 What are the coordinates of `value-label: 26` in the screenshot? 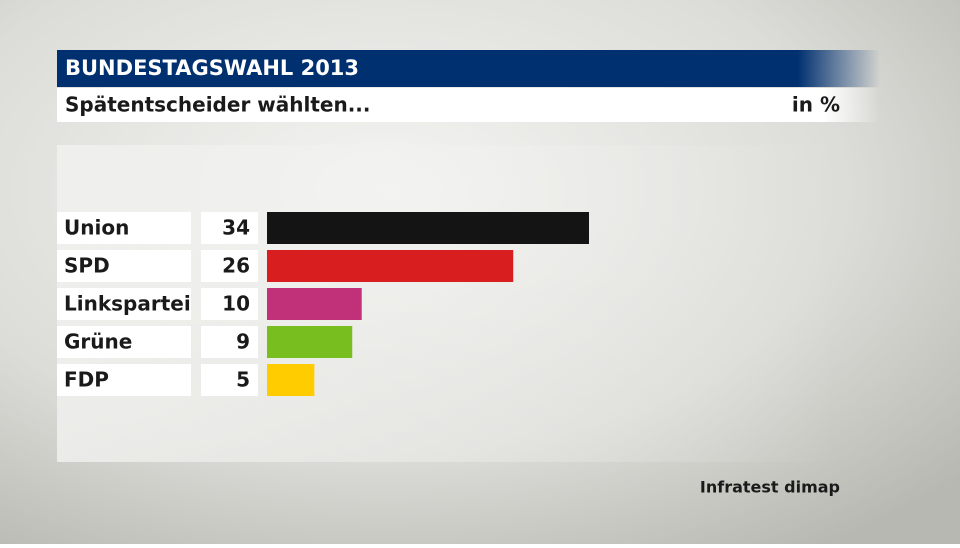 It's located at (236, 266).